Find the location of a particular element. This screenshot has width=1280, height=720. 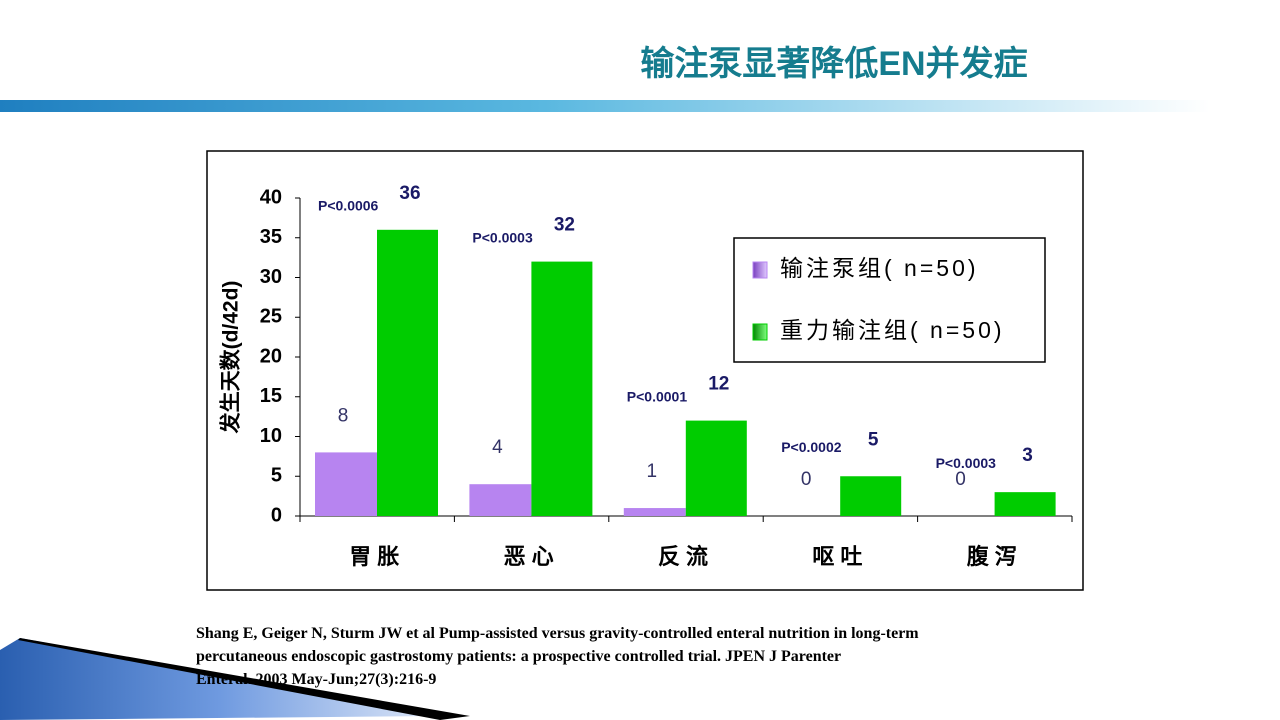

header-band is located at coordinates (605, 106).